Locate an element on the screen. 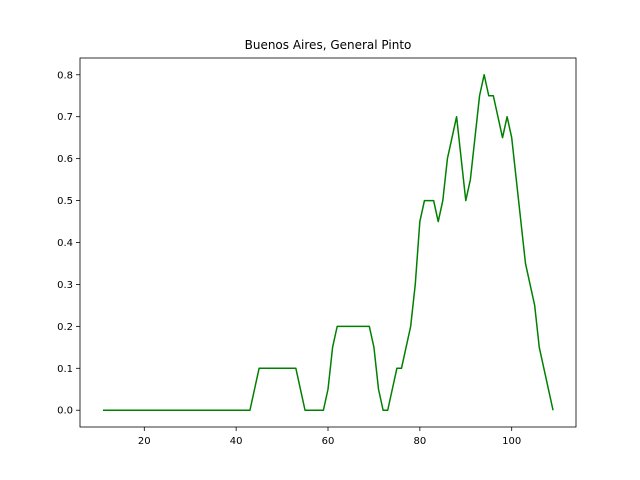 Image resolution: width=640 pixels, height=480 pixels. x-tick-label: 100 is located at coordinates (511, 441).